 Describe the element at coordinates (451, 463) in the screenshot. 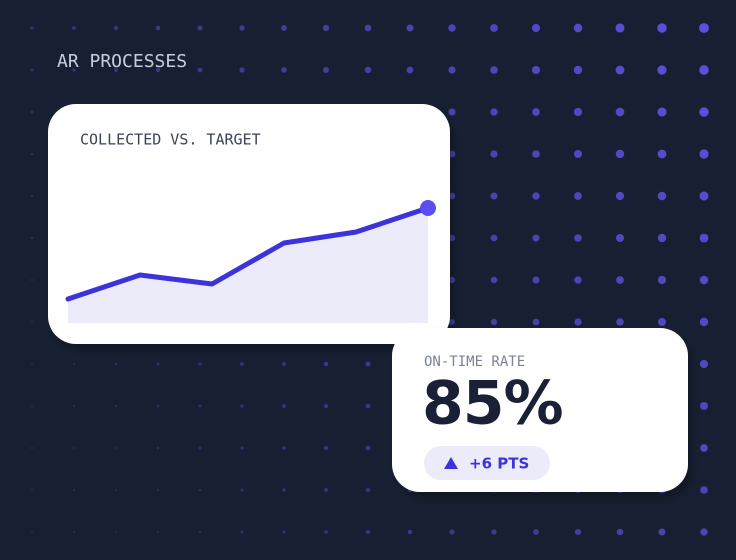

I see `up-arrow` at that location.